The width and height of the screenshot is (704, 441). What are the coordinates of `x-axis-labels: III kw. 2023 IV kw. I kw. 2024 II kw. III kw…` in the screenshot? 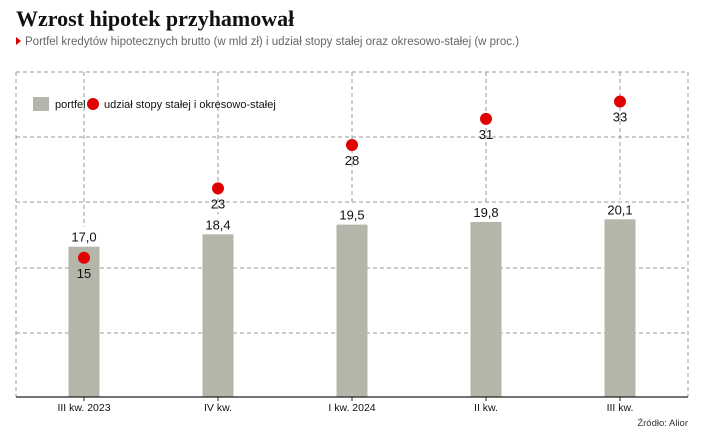 It's located at (345, 405).